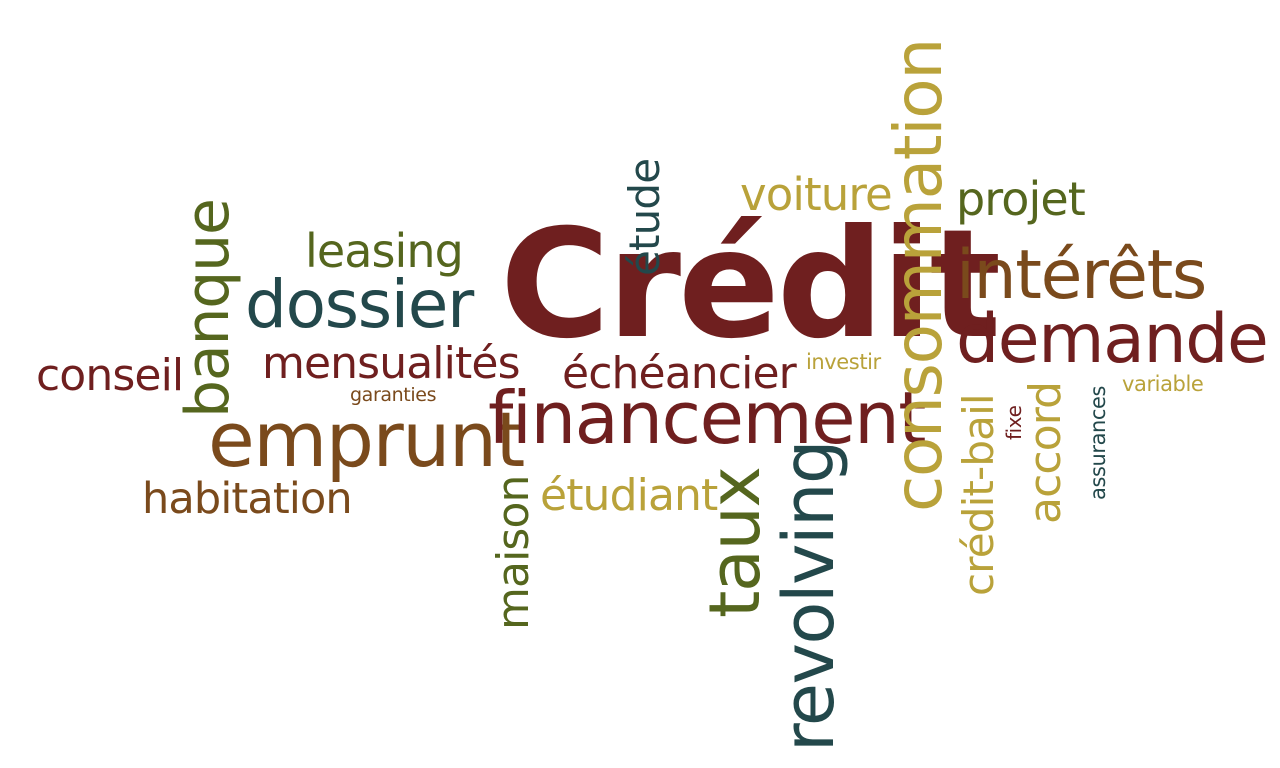  Describe the element at coordinates (393, 395) in the screenshot. I see `word-garanties: garanties` at that location.